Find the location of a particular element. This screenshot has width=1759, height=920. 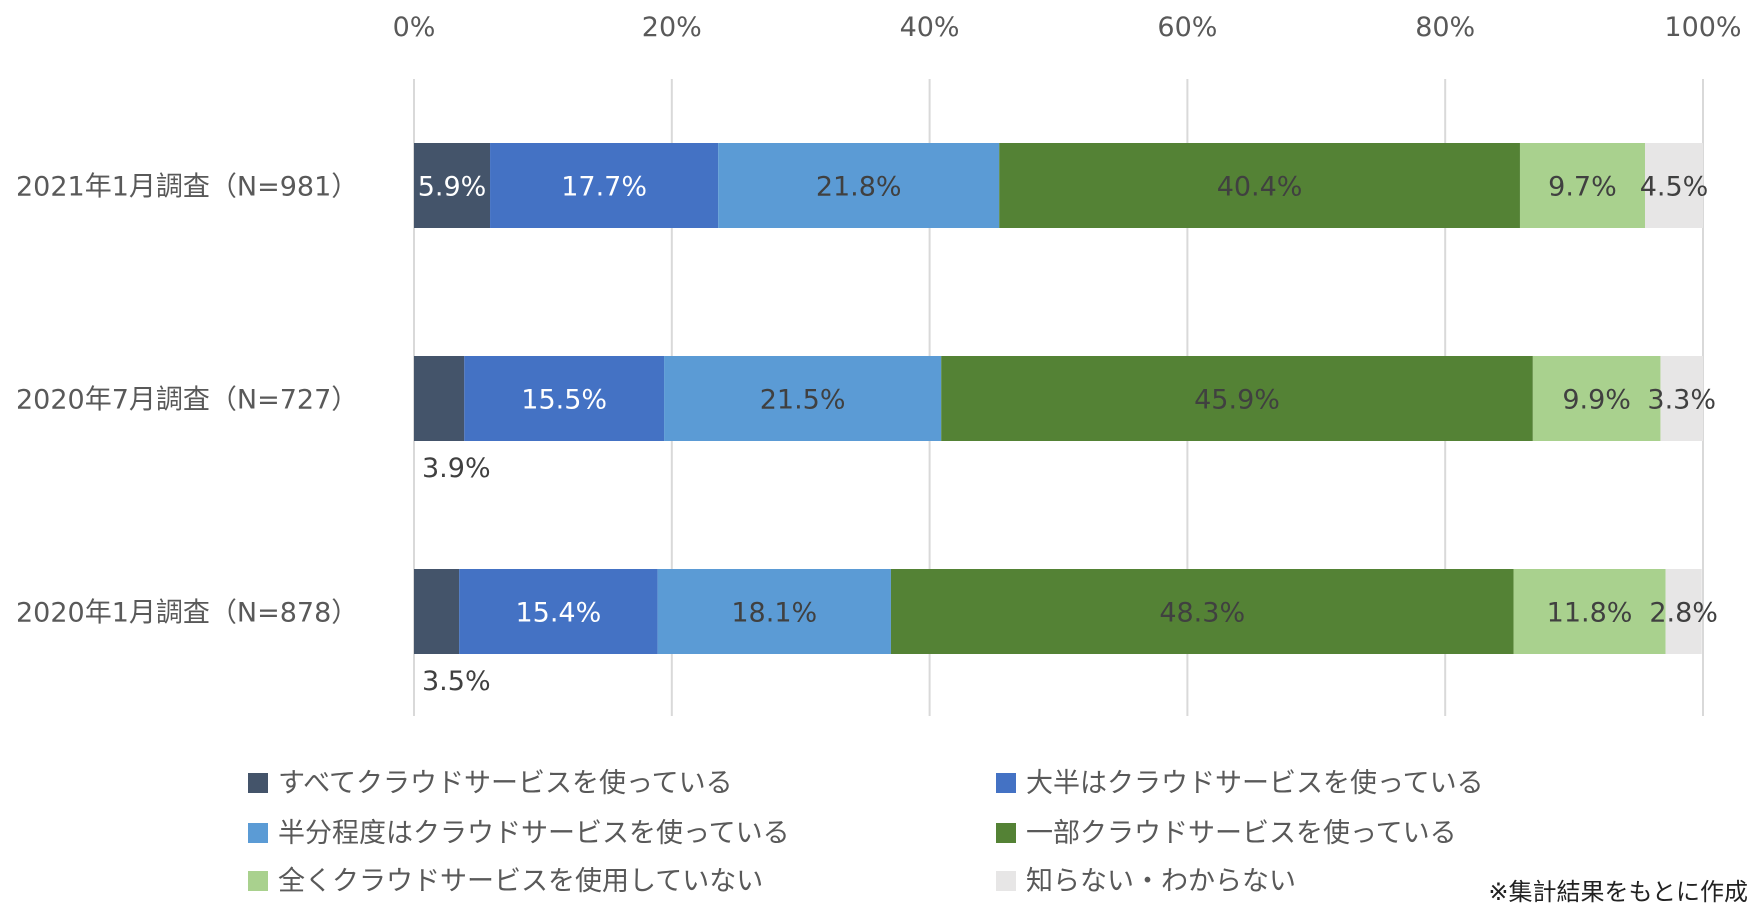

data-label: 21.8% is located at coordinates (859, 187).